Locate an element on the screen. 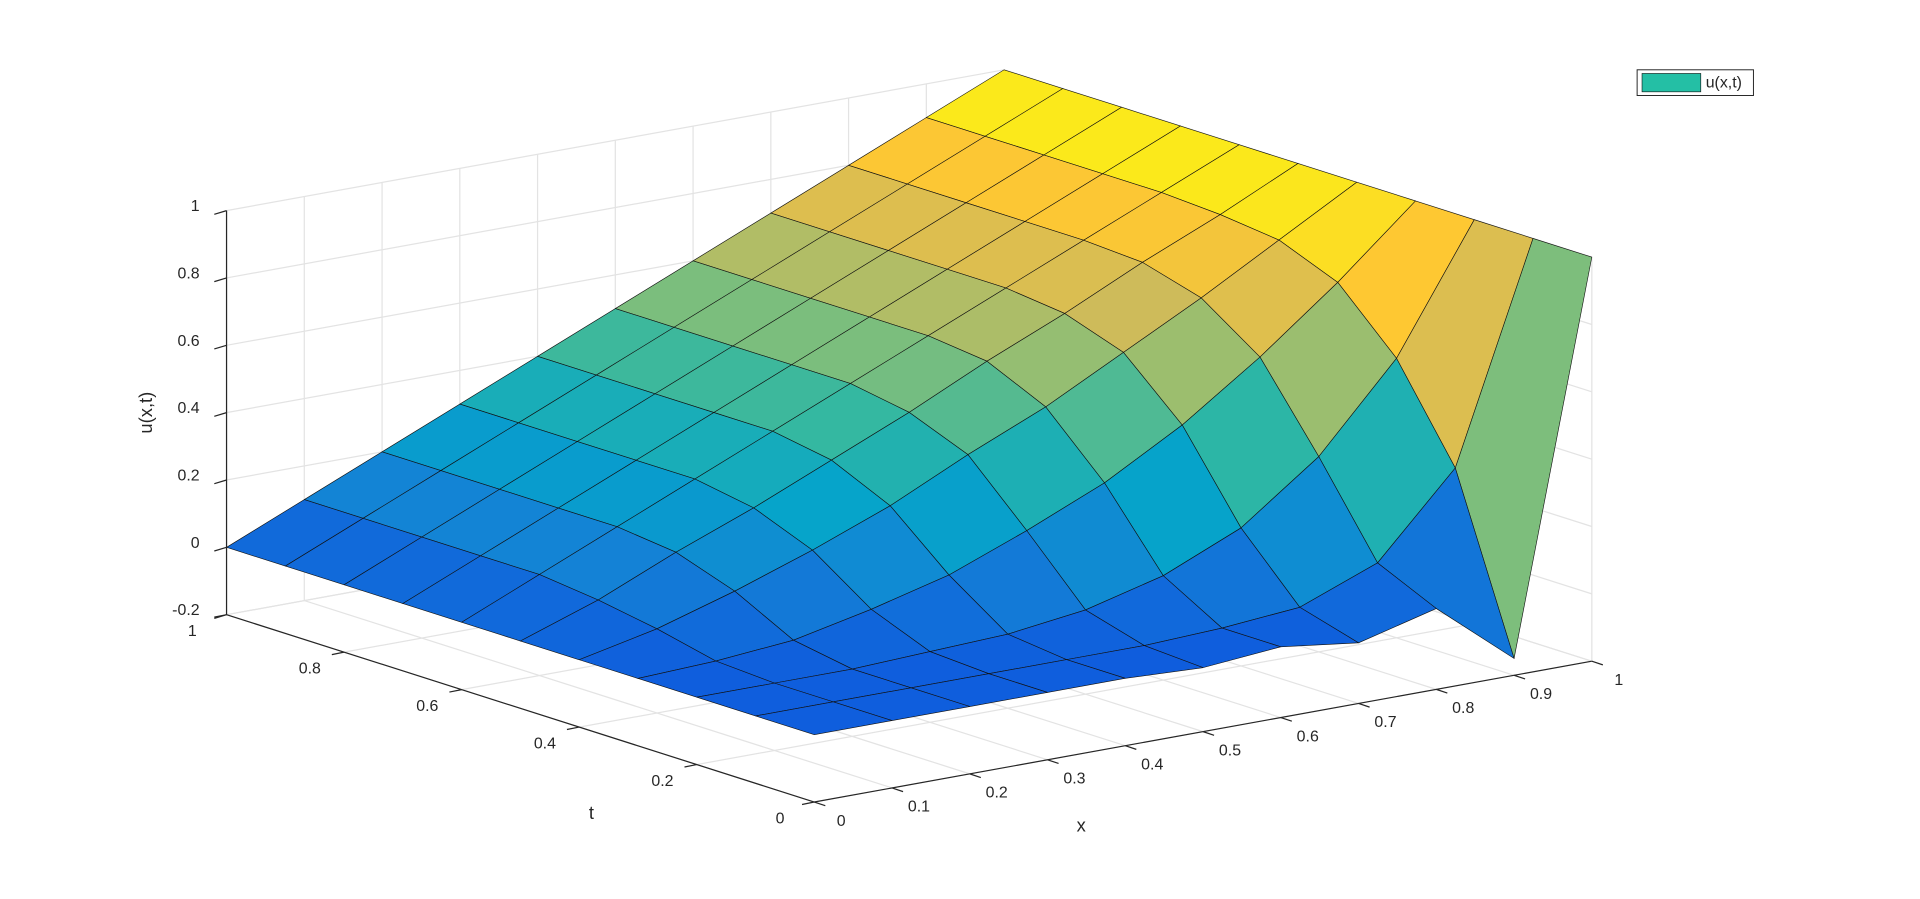  surface-patch is located at coordinates (824, 718).